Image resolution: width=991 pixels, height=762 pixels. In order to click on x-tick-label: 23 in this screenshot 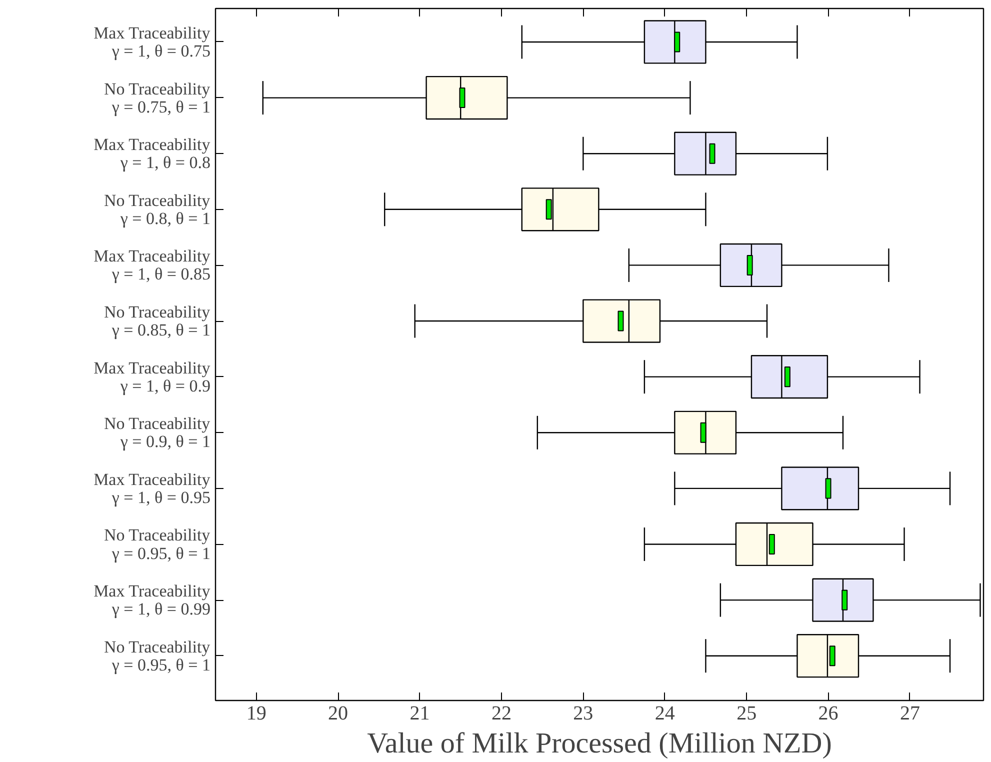, I will do `click(583, 713)`.